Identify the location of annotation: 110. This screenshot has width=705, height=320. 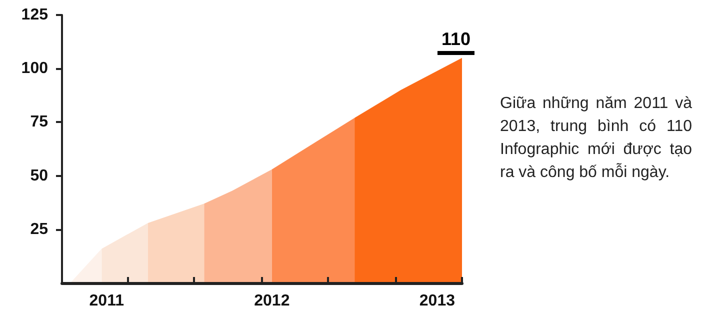
(456, 41).